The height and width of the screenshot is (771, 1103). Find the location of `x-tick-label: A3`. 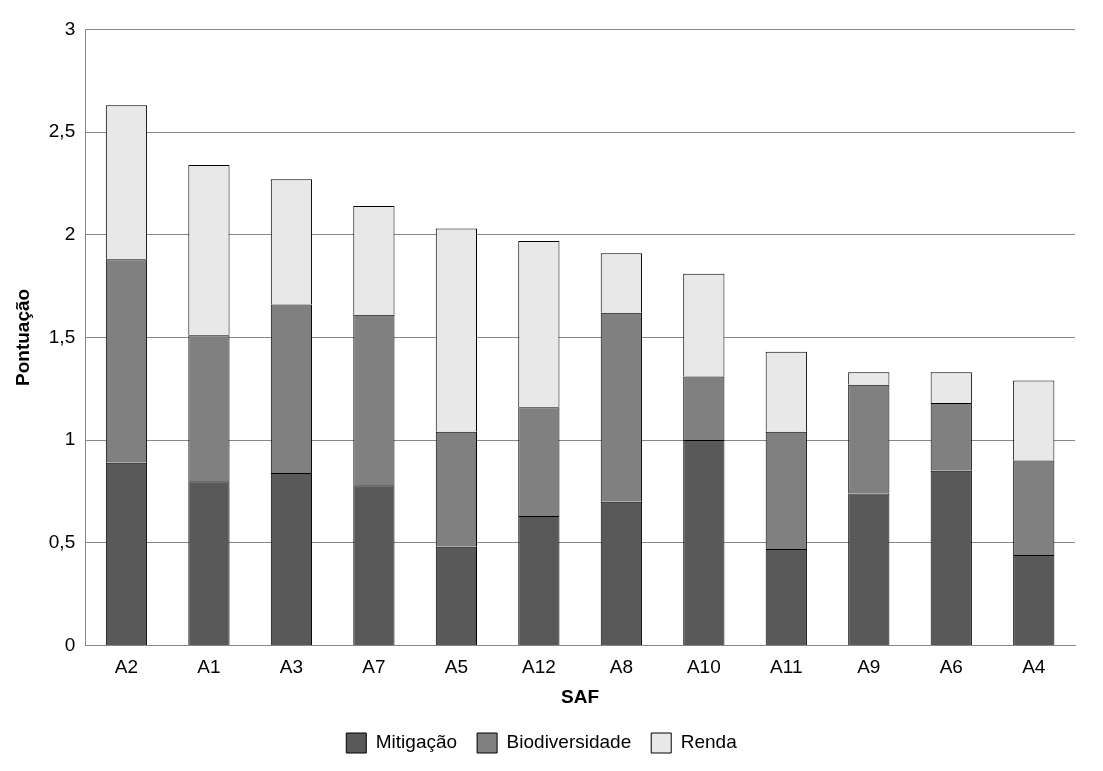

x-tick-label: A3 is located at coordinates (291, 667).